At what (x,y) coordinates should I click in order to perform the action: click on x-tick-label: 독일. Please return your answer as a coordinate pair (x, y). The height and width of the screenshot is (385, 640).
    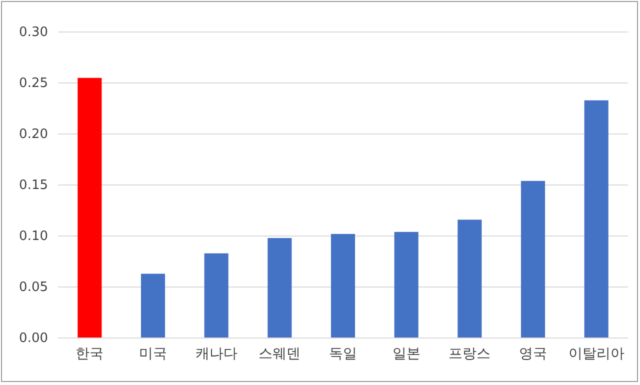
    Looking at the image, I should click on (343, 354).